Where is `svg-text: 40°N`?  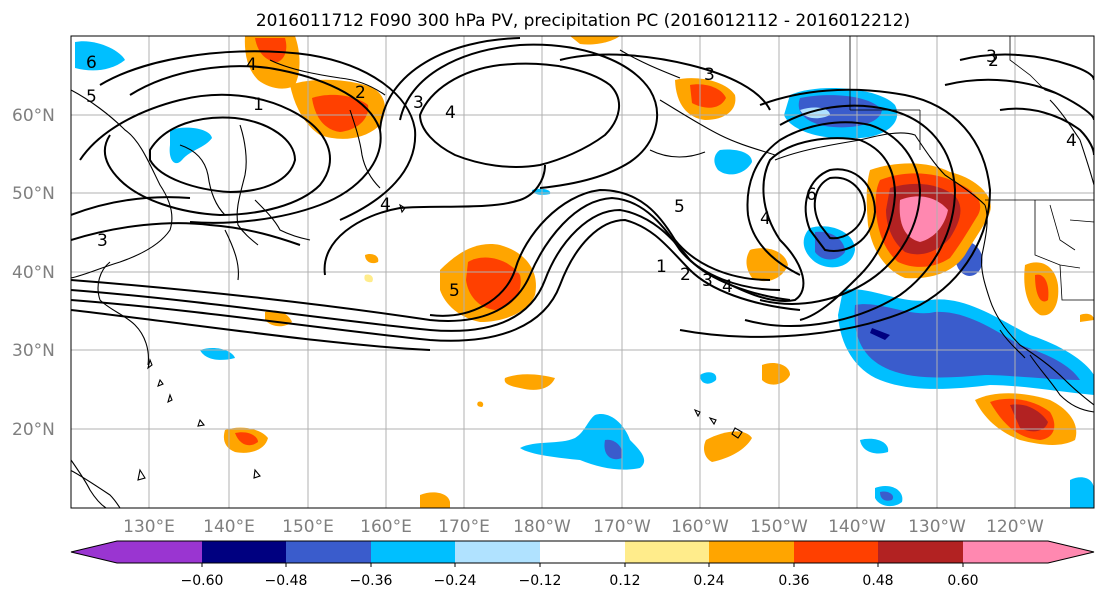 svg-text: 40°N is located at coordinates (33, 273).